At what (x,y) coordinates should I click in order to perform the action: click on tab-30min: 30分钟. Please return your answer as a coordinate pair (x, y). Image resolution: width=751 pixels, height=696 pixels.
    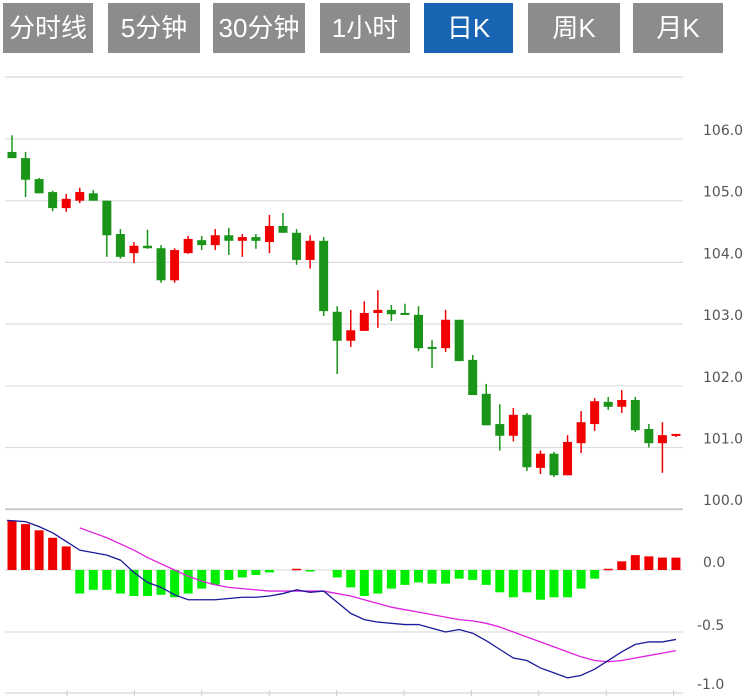
    Looking at the image, I should click on (259, 28).